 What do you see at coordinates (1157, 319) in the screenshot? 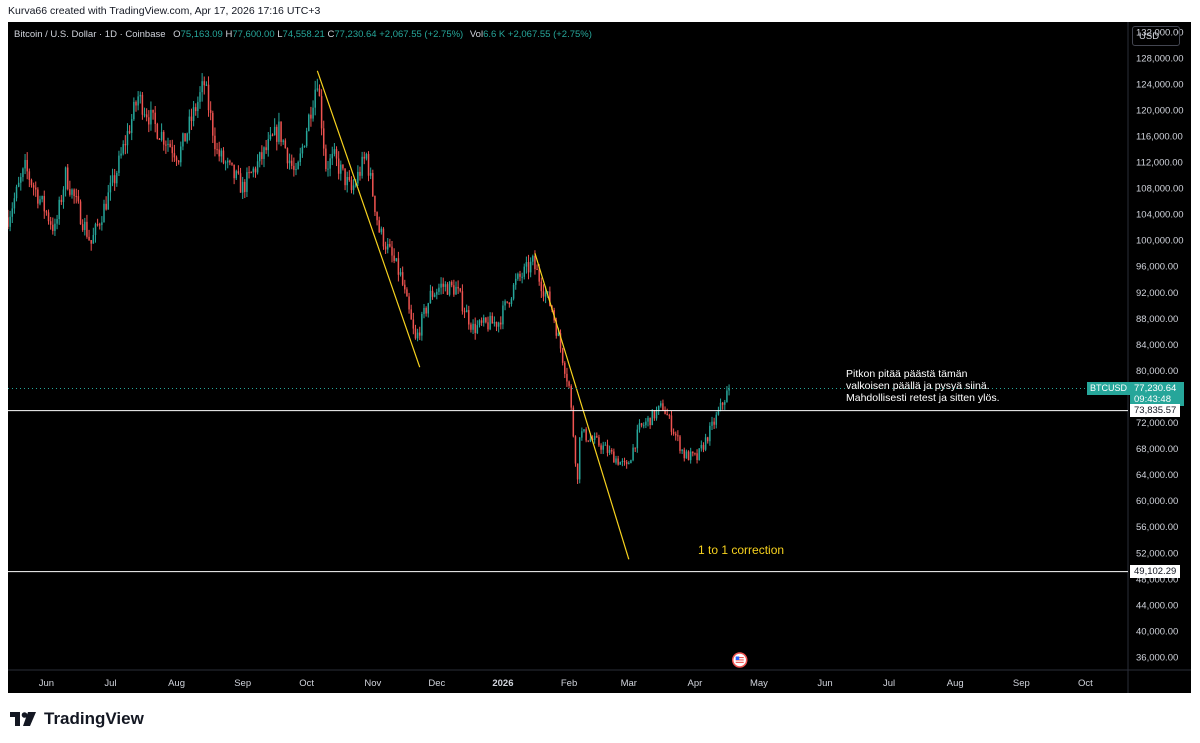
I see `y-tick-label: 88,000.00` at bounding box center [1157, 319].